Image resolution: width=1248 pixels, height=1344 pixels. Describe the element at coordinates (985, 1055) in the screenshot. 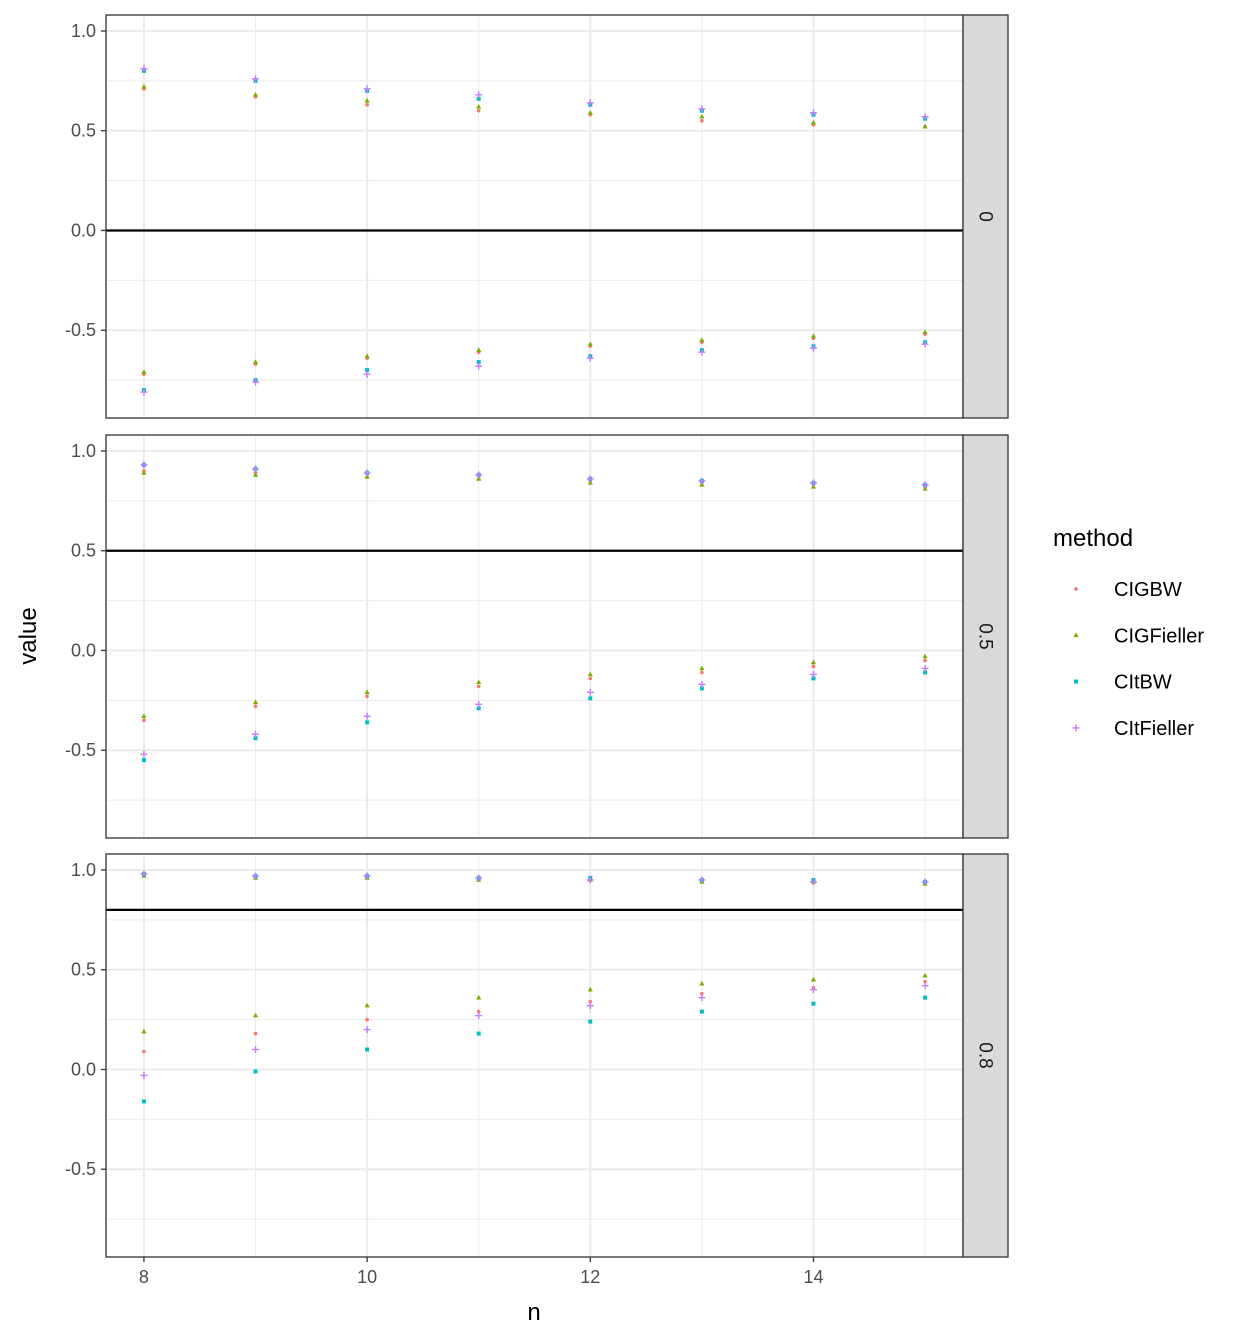

I see `strip-background` at that location.